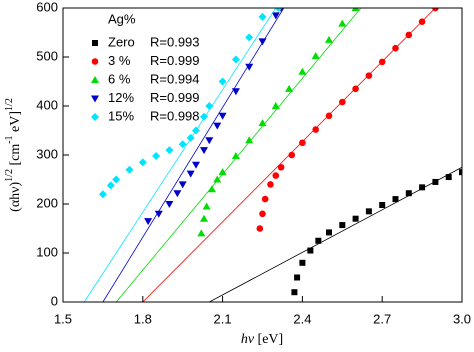 This screenshot has width=474, height=352. I want to click on legend-r: R=0.994, so click(175, 78).